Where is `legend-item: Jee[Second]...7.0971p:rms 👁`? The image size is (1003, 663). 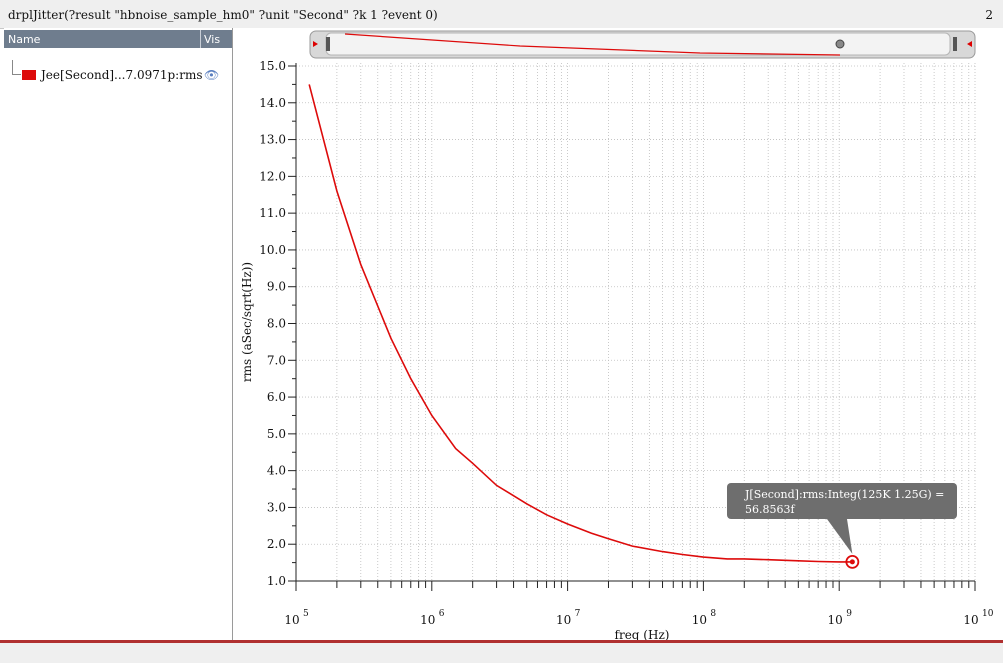
legend-item: Jee[Second]...7.0971p:rms 👁 is located at coordinates (118, 72).